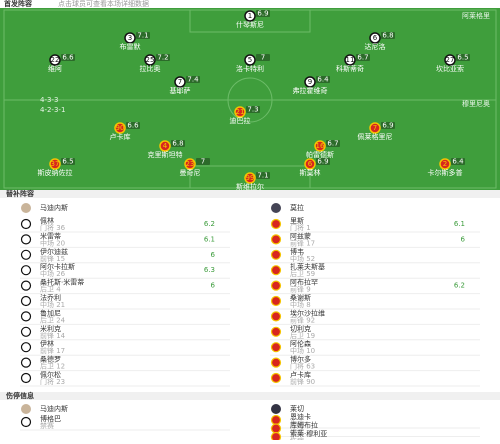 Image resolution: width=500 pixels, height=444 pixels. I want to click on row-name: 桑托斯·米雷蒂, so click(62, 282).